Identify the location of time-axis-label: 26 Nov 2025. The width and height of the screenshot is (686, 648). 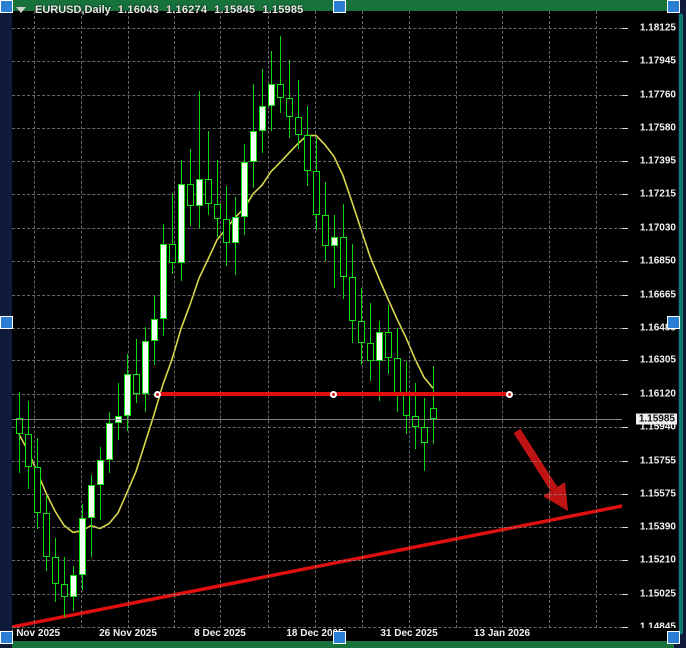
(128, 633).